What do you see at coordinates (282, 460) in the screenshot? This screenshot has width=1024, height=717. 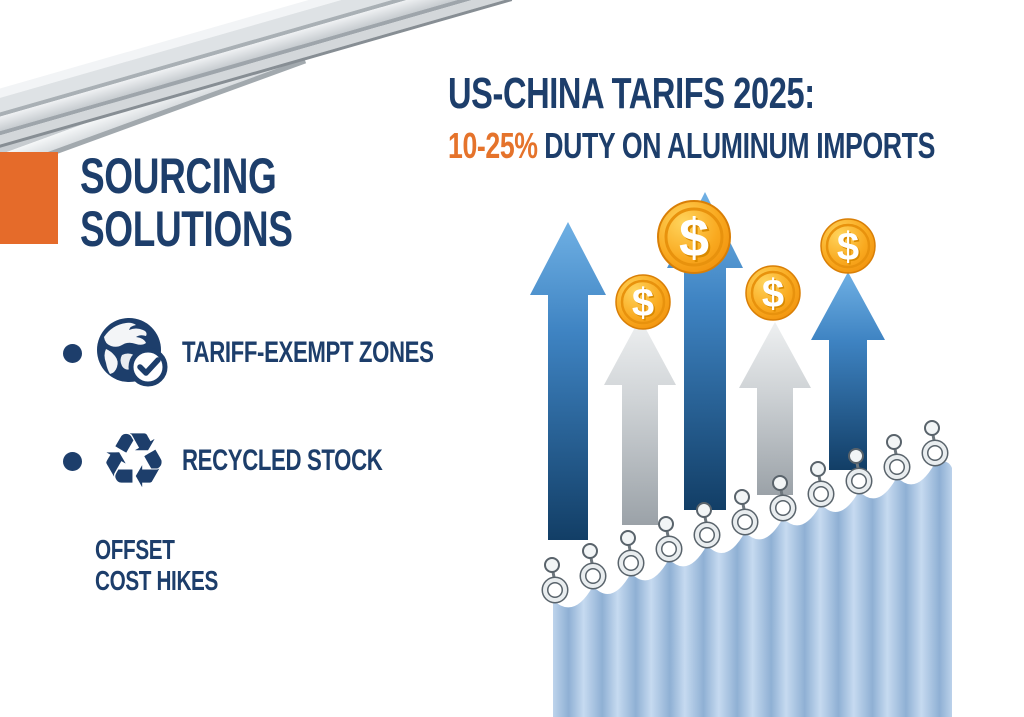 I see `bullet-label-recycled-stock: RECYCLED STOCK` at bounding box center [282, 460].